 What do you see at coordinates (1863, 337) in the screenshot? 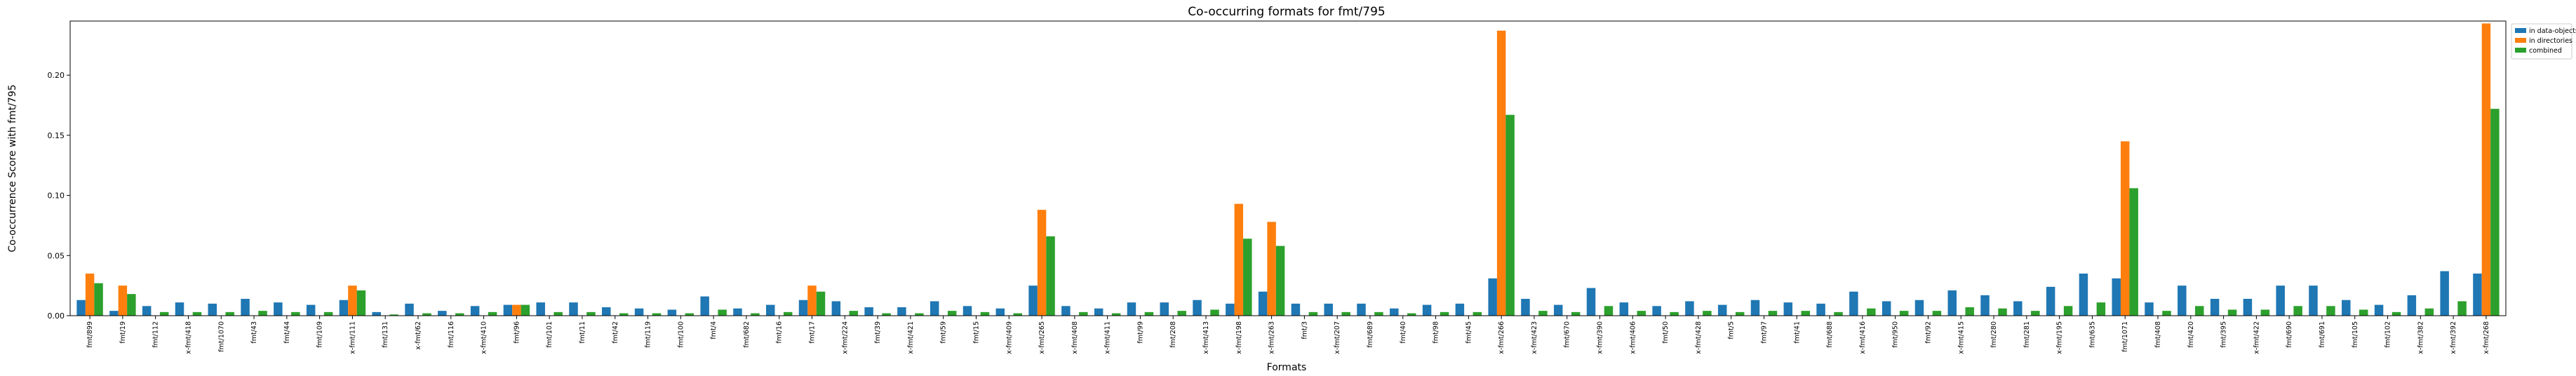
I see `x-tick-label: x-fmt/416` at bounding box center [1863, 337].